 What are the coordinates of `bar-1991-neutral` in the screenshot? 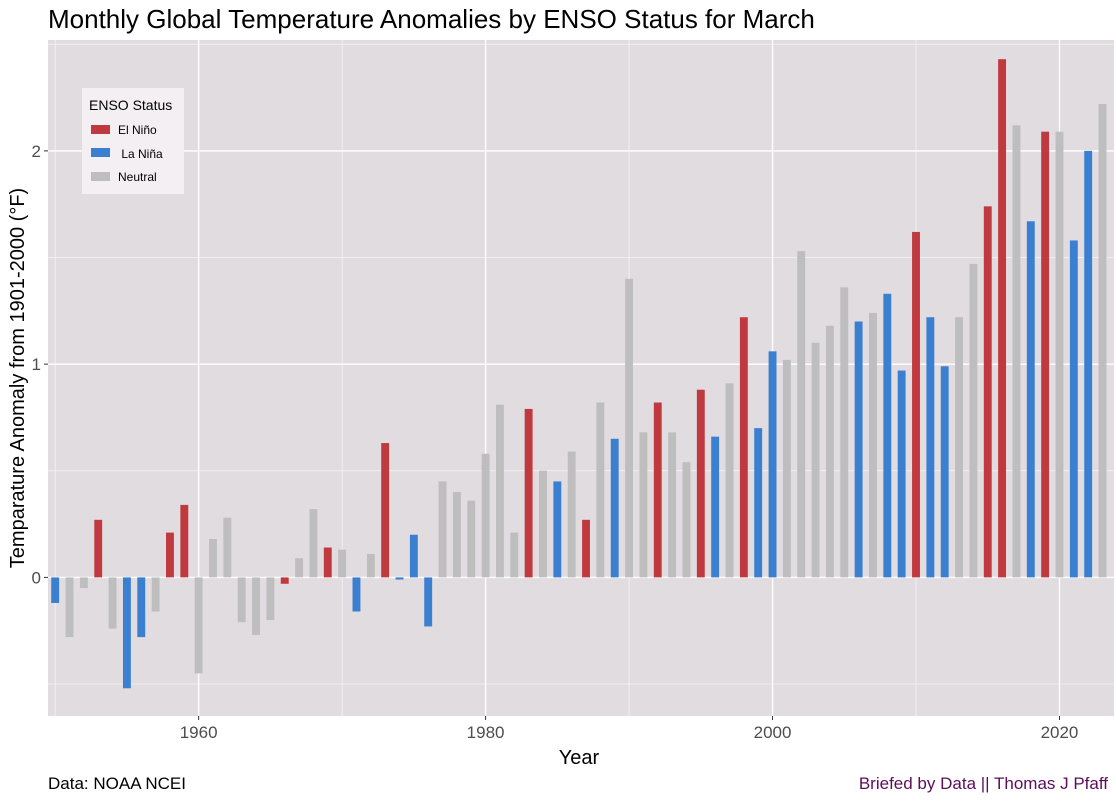 It's located at (643, 505).